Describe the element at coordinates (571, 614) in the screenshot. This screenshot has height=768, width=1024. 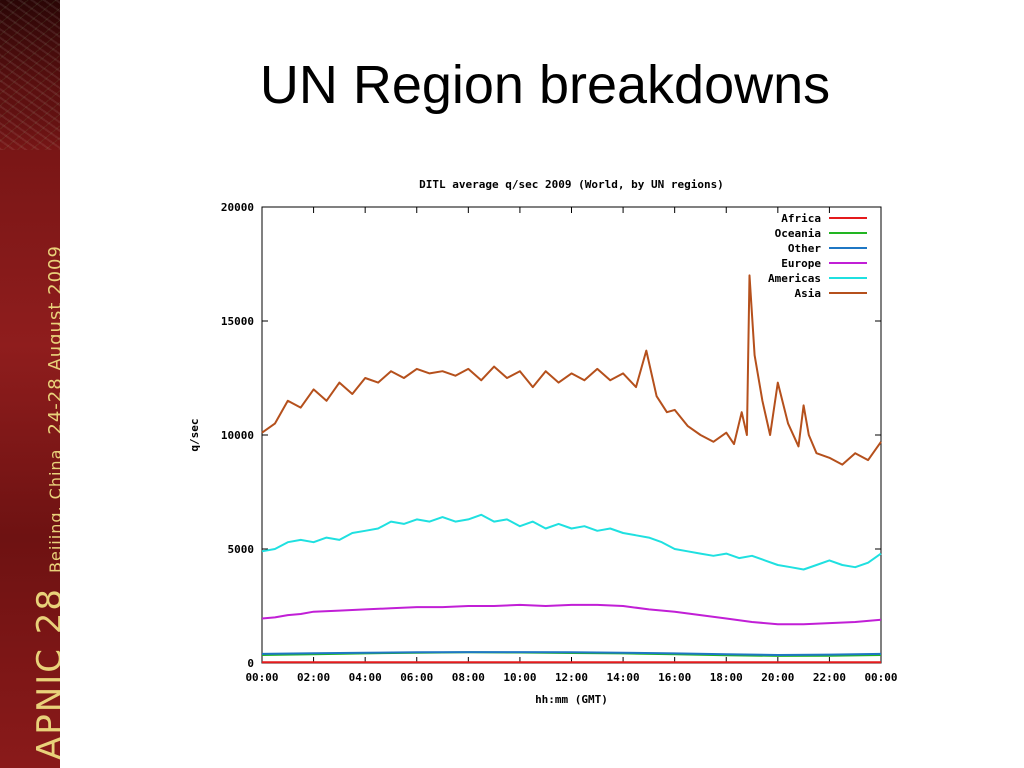
I see `series-line-europe` at that location.